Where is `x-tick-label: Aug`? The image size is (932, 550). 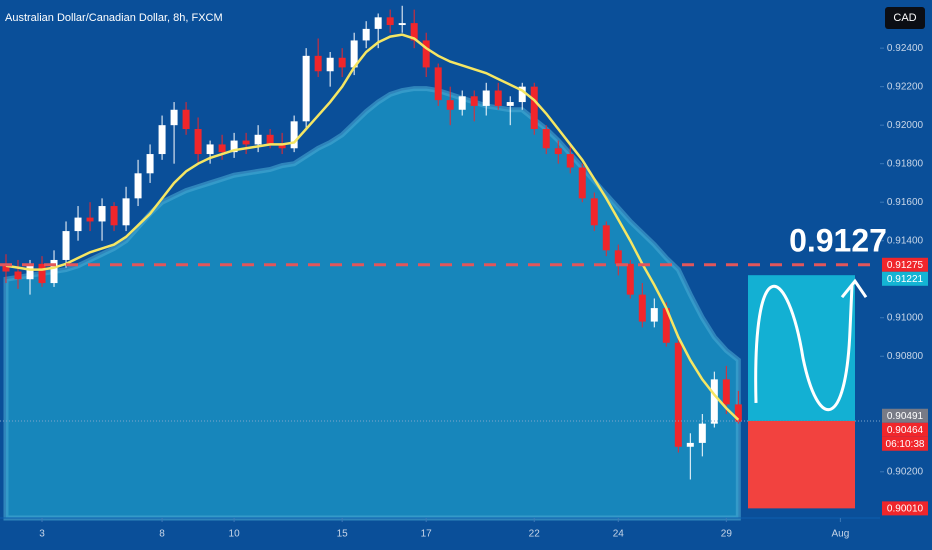 x-tick-label: Aug is located at coordinates (840, 534).